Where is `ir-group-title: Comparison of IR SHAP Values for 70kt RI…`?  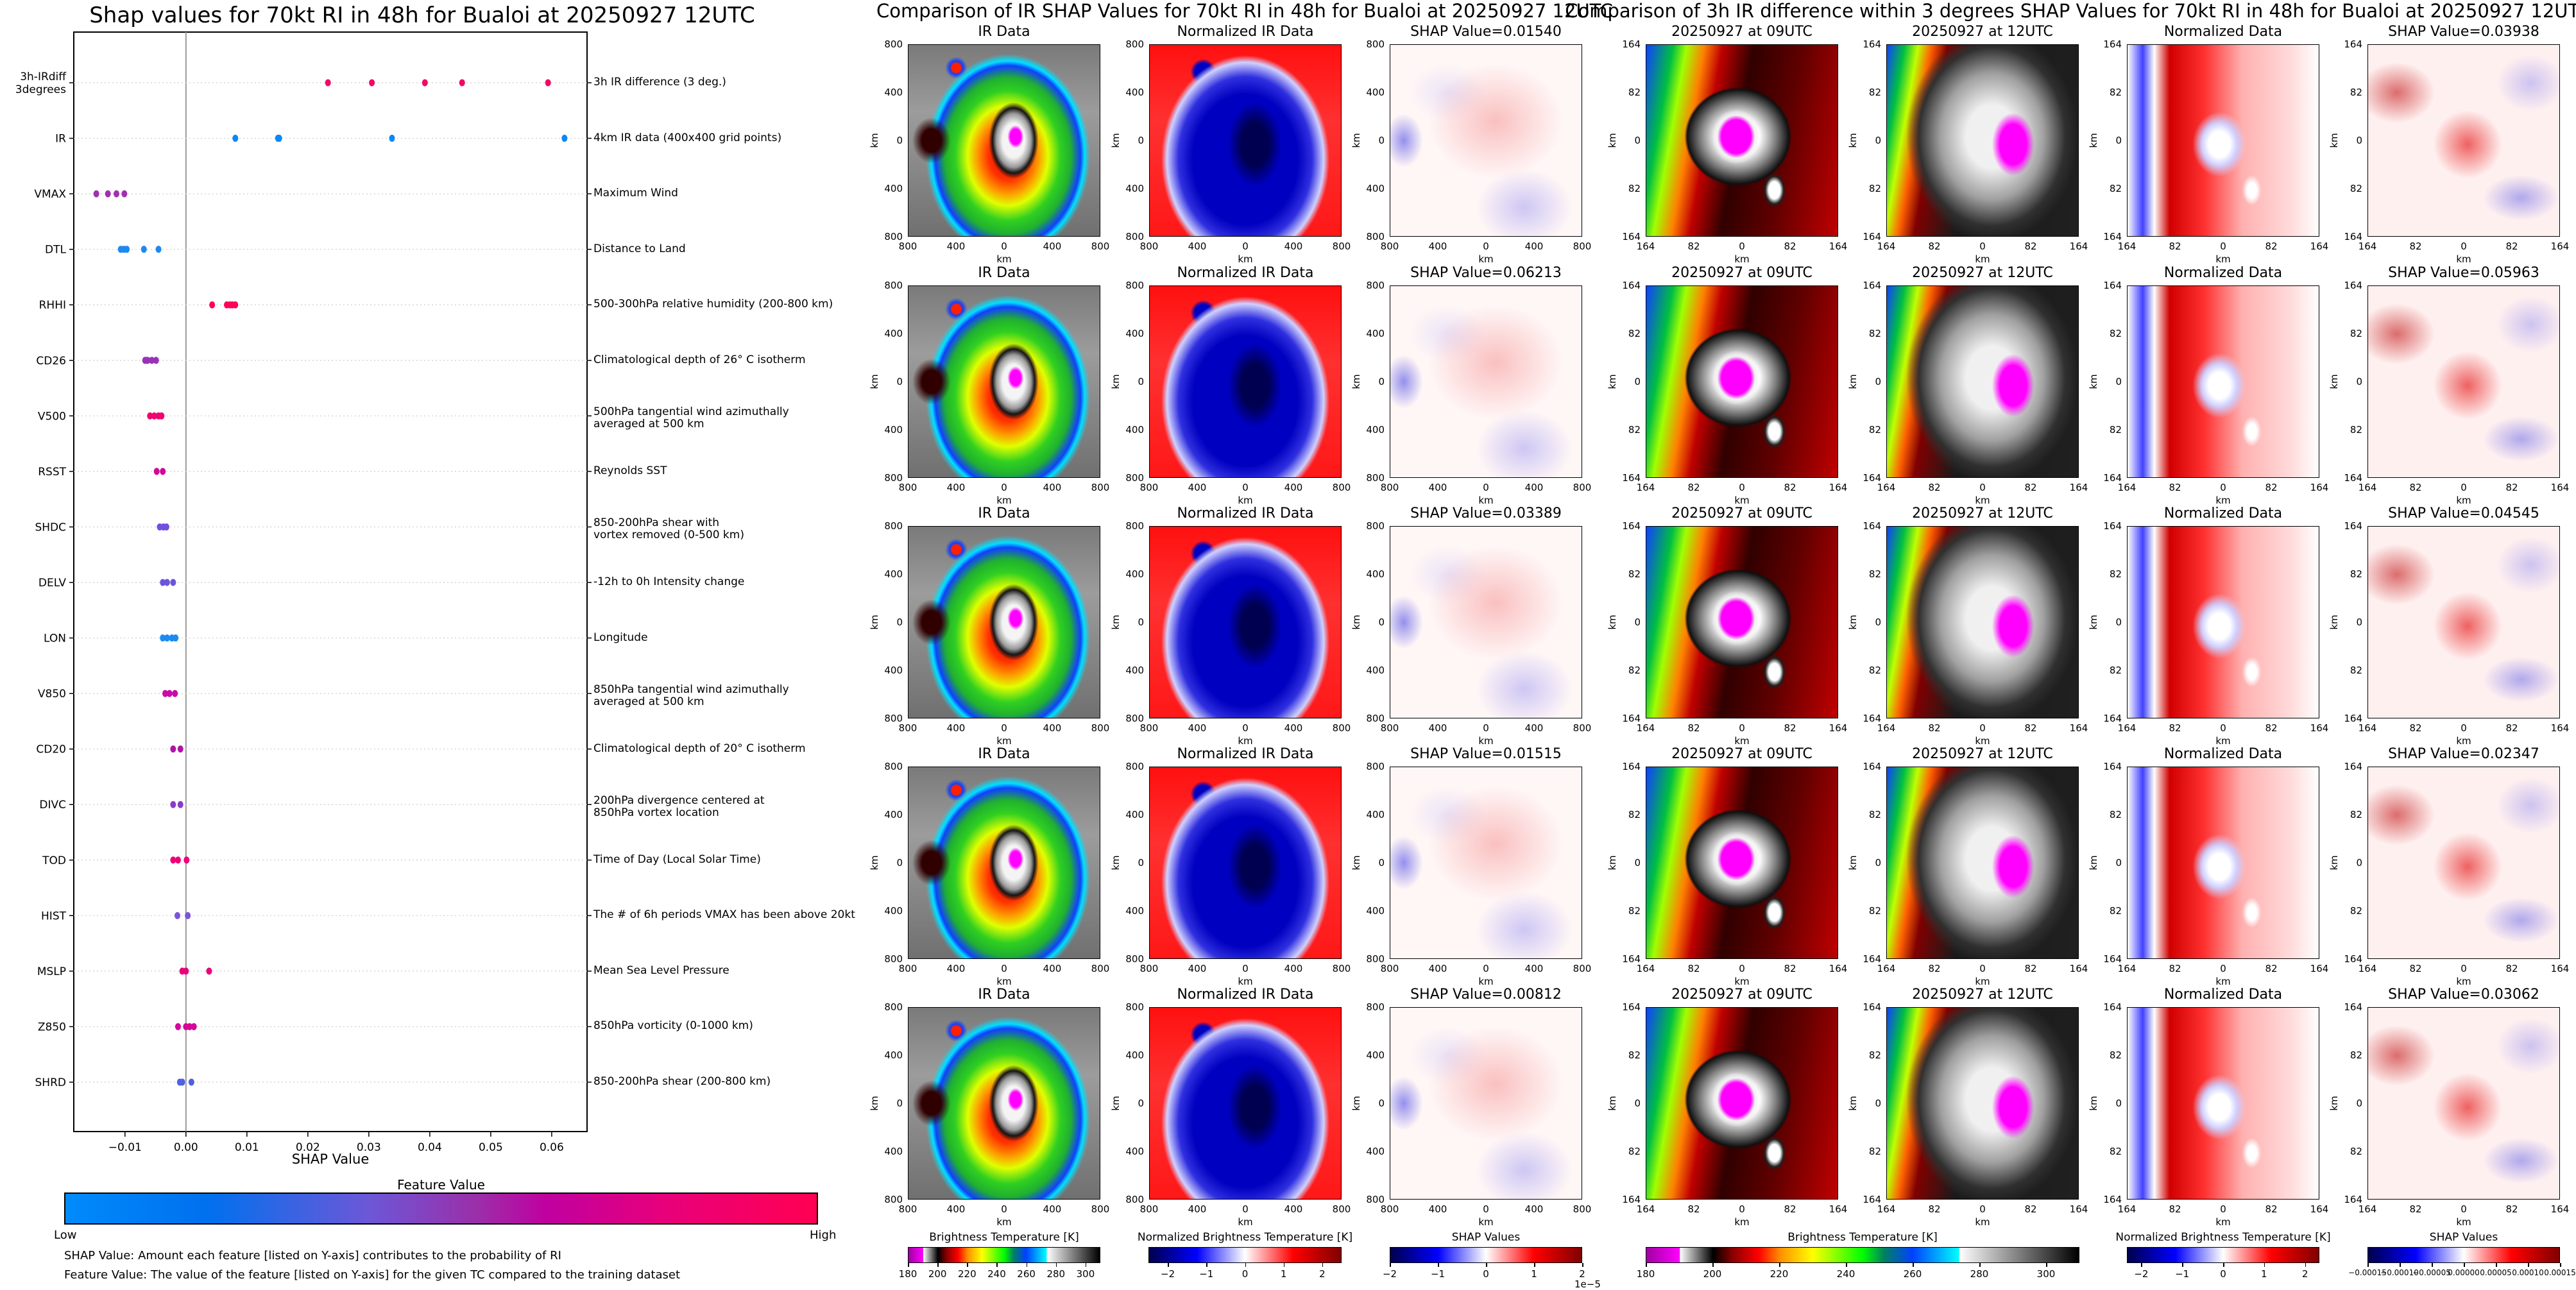
ir-group-title: Comparison of IR SHAP Values for 70kt RI… is located at coordinates (1244, 11).